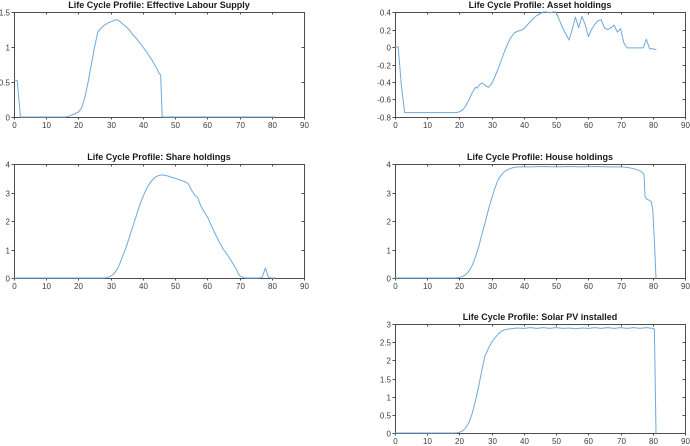 The height and width of the screenshot is (446, 690). Describe the element at coordinates (384, 99) in the screenshot. I see `y-tick-label: -0.6` at that location.